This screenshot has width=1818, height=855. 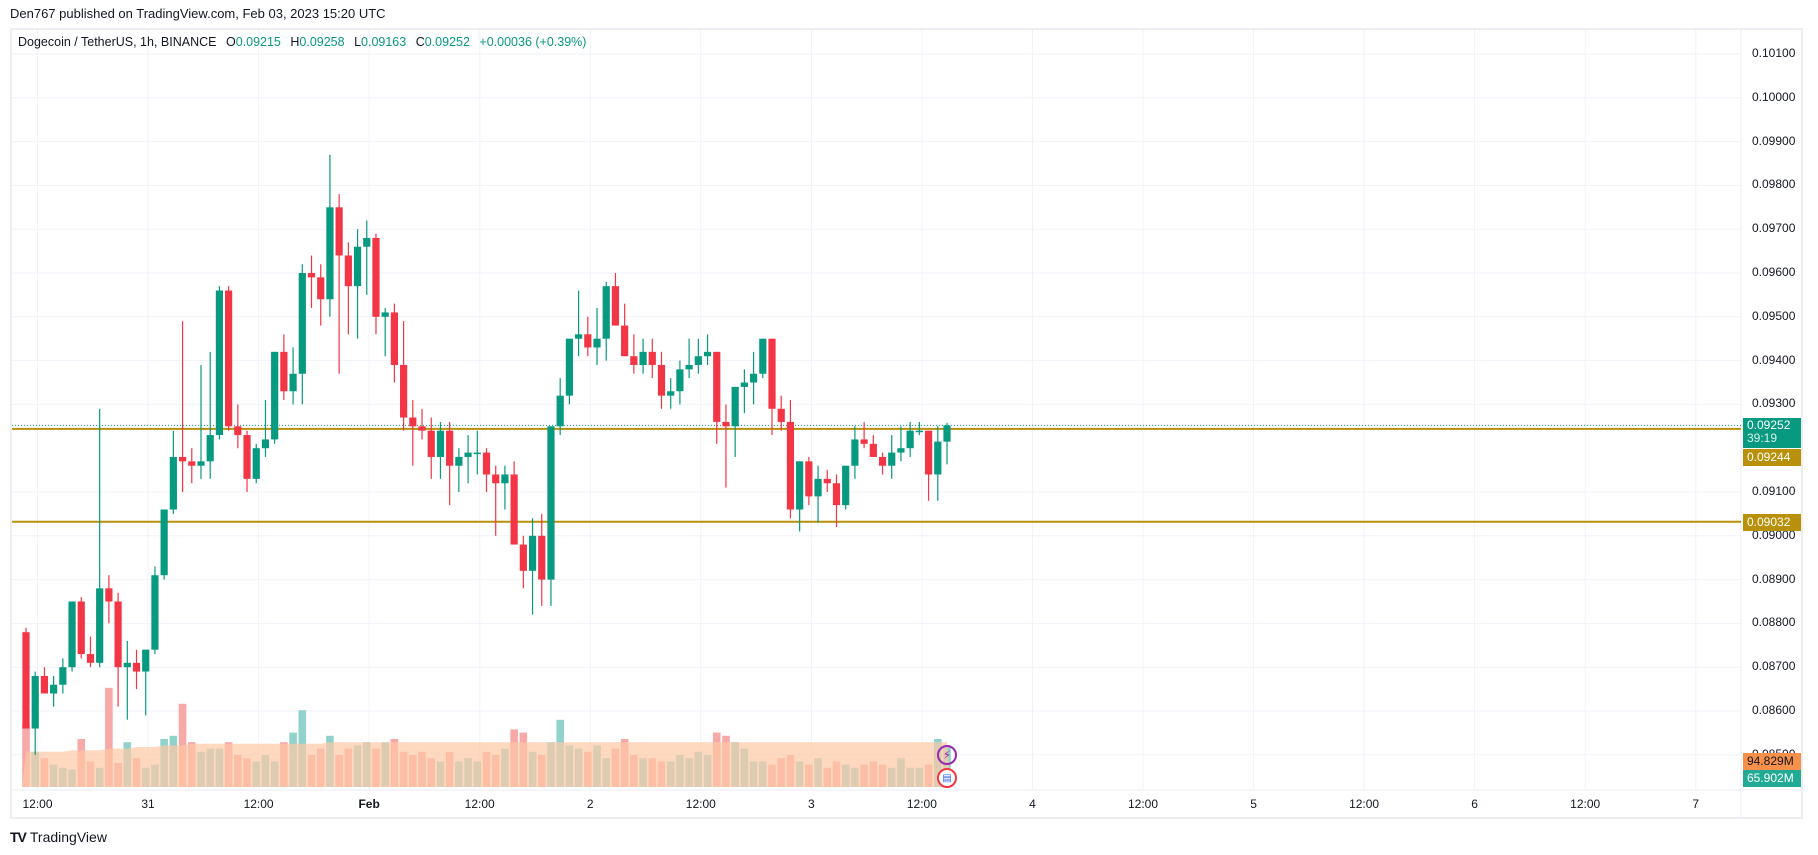 I want to click on time-axis-label: 2, so click(x=590, y=804).